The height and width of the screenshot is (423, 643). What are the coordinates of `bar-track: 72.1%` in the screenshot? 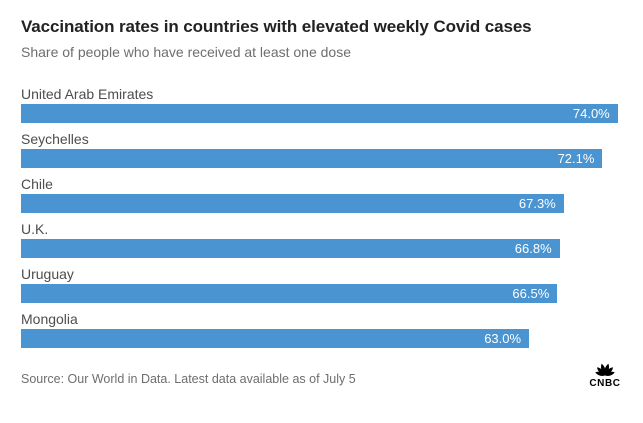 It's located at (321, 159).